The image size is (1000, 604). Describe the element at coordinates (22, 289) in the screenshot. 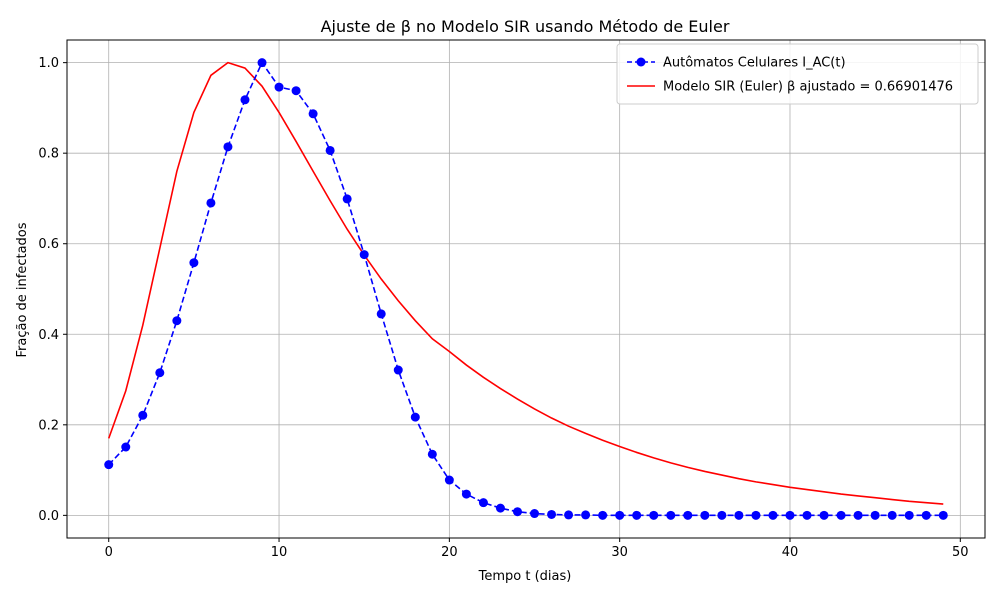

I see `y-axis-label: Fração de infectados` at that location.